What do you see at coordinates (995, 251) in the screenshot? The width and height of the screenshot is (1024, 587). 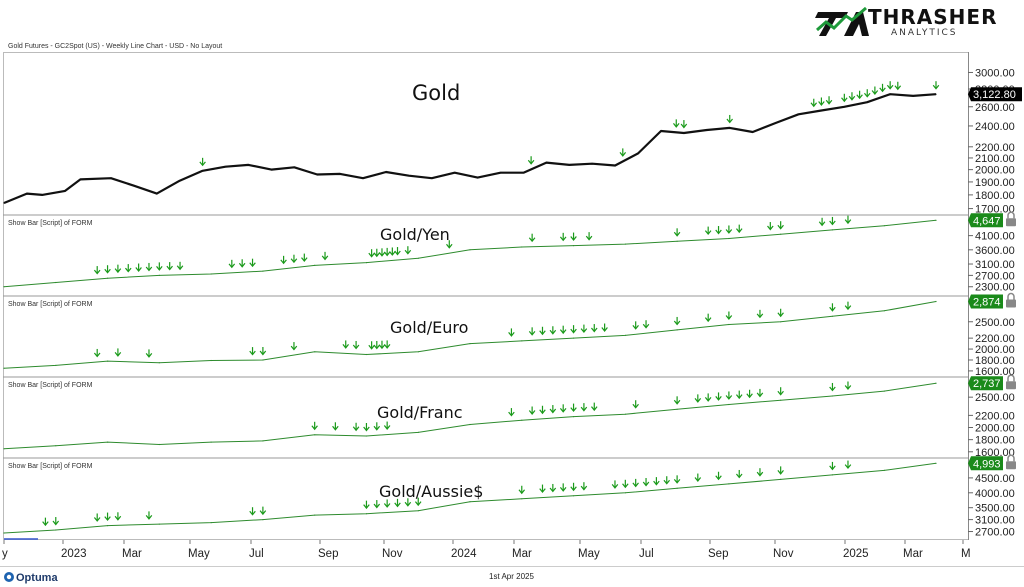 I see `y-tick-label: 3600.00` at bounding box center [995, 251].